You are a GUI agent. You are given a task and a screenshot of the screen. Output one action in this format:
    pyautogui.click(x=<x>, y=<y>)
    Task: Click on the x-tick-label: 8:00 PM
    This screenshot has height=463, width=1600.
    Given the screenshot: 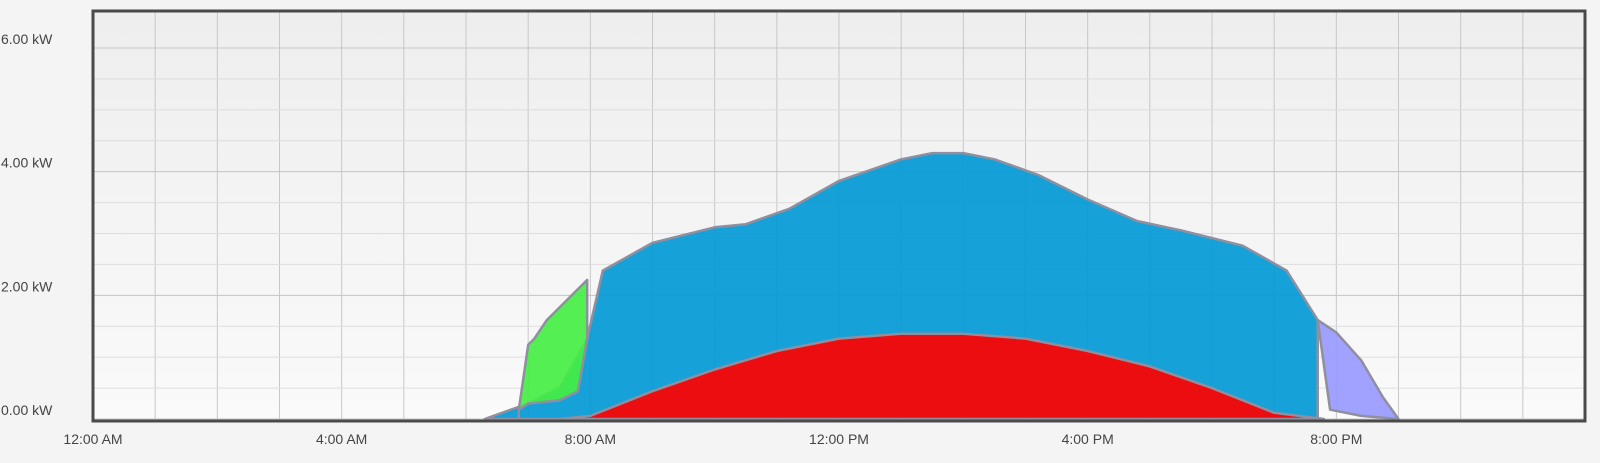 What is the action you would take?
    pyautogui.click(x=1336, y=439)
    